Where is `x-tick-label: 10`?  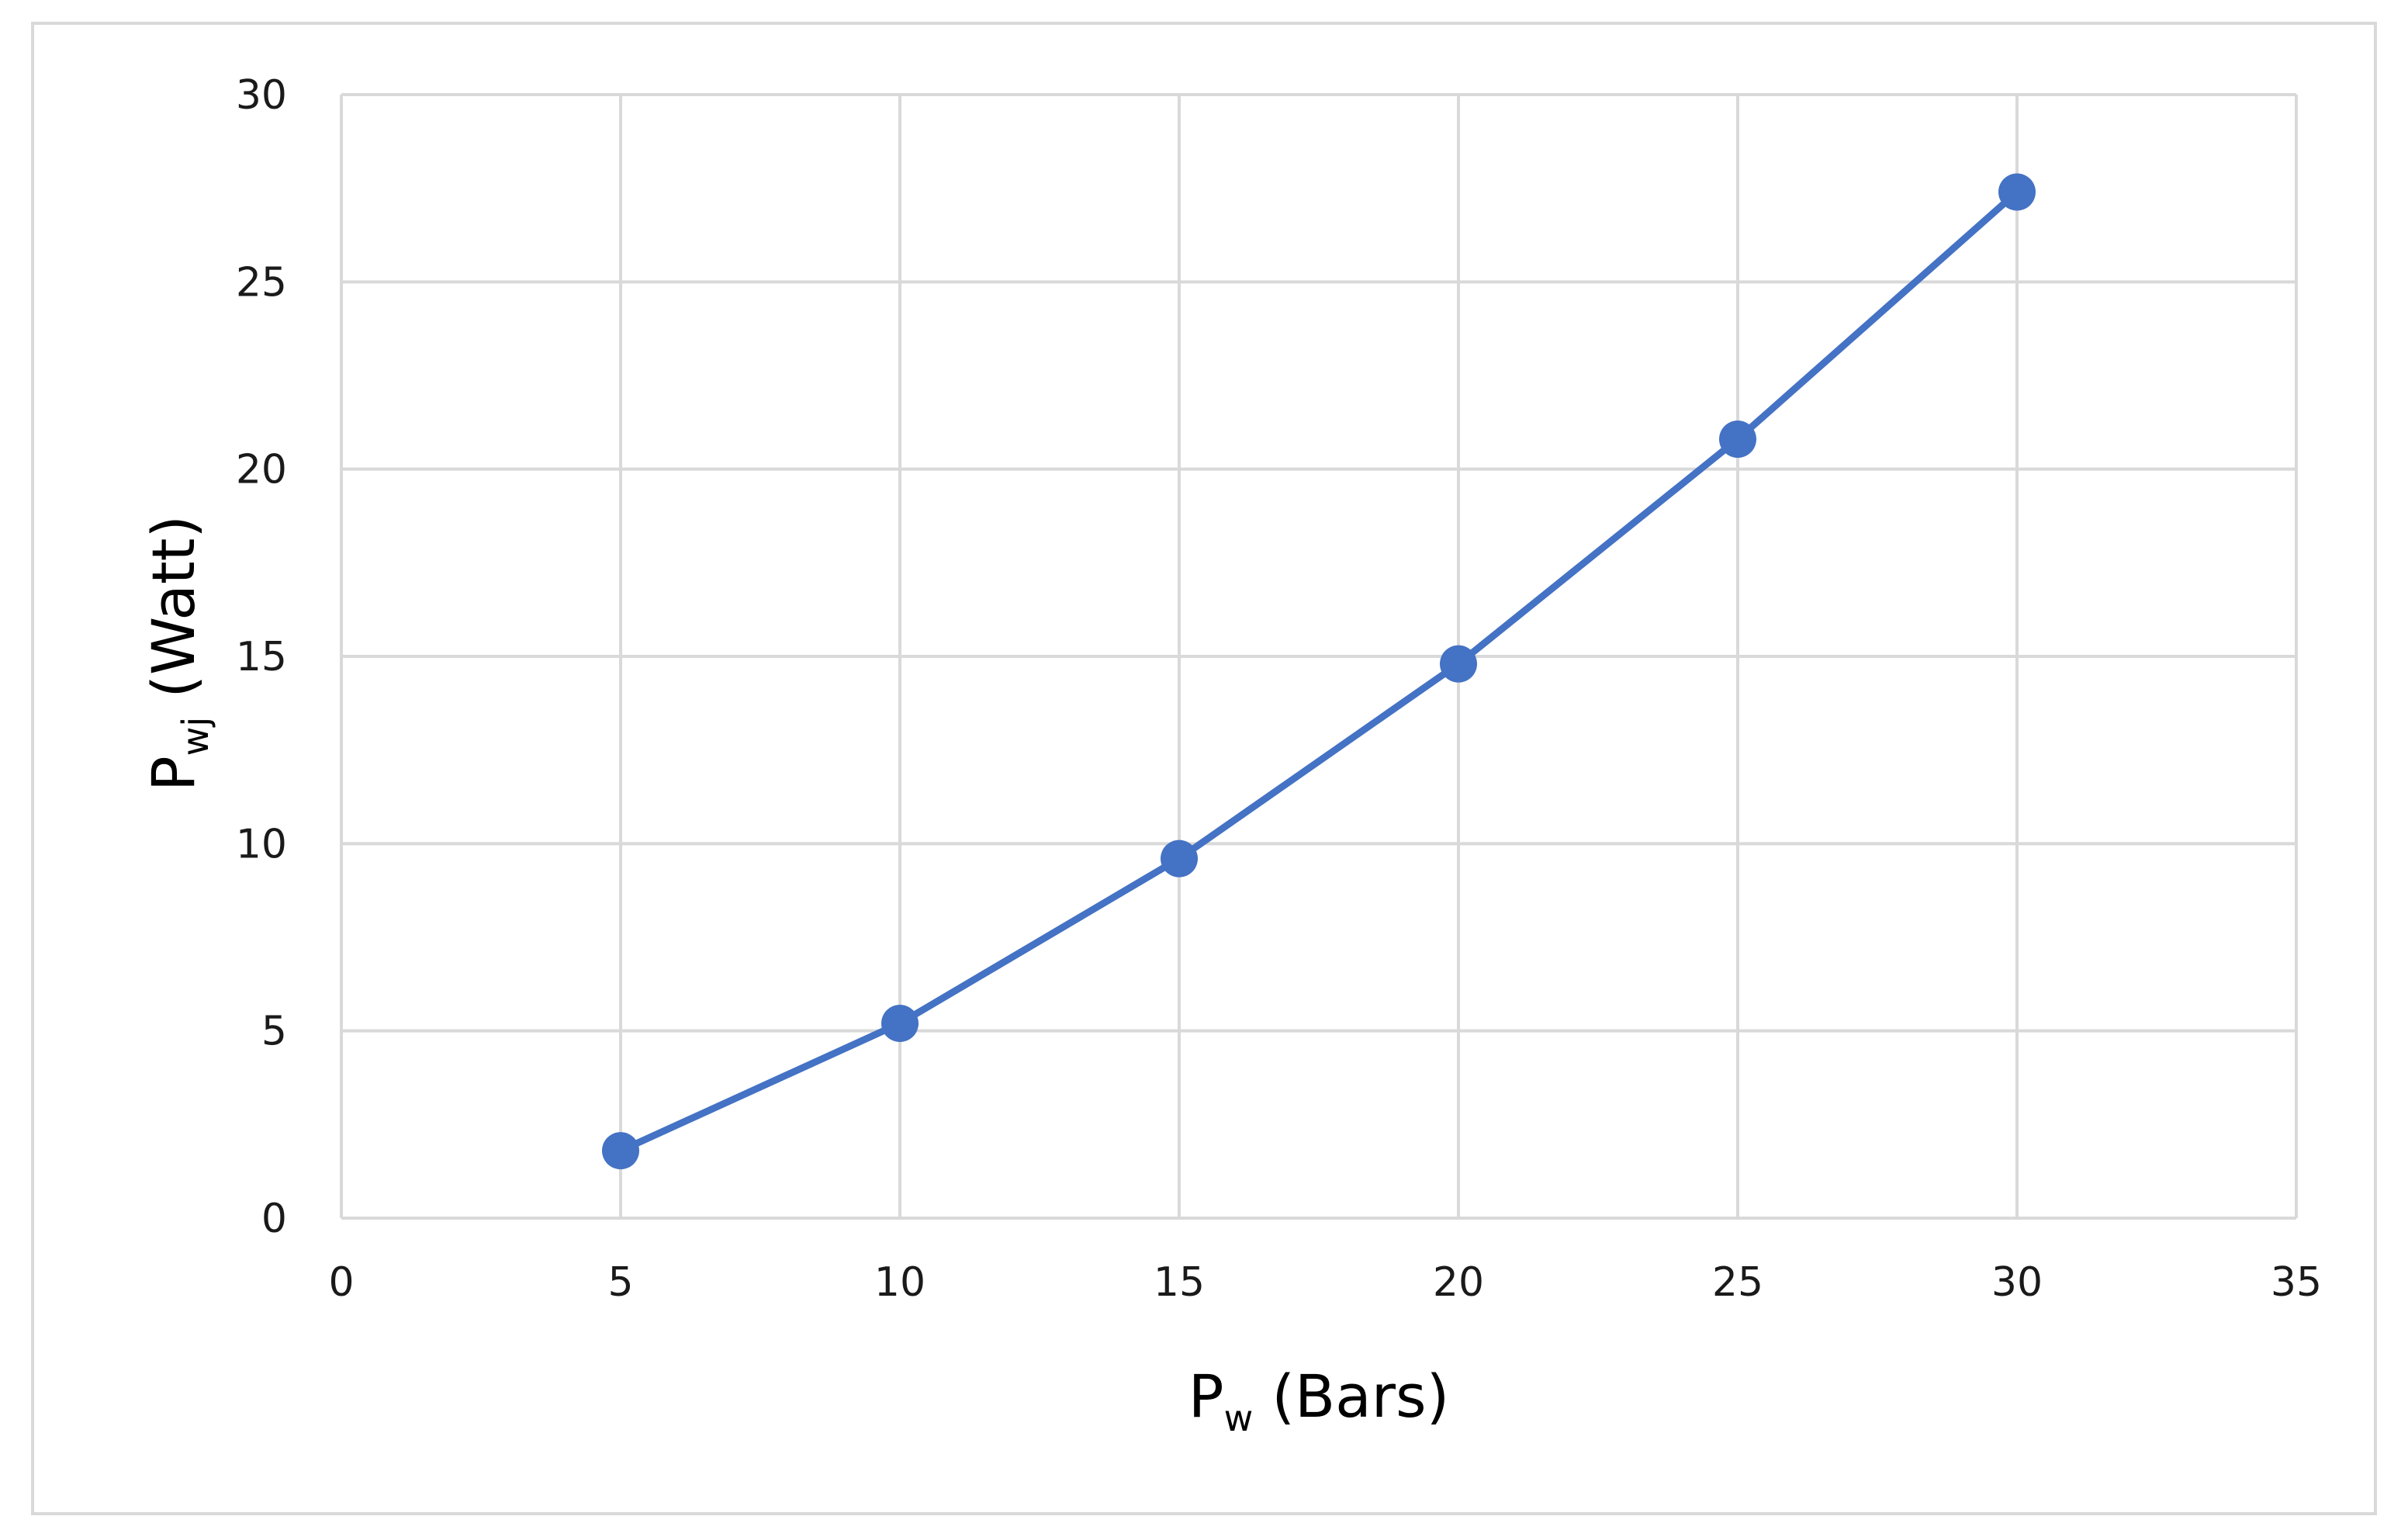
x-tick-label: 10 is located at coordinates (900, 1283).